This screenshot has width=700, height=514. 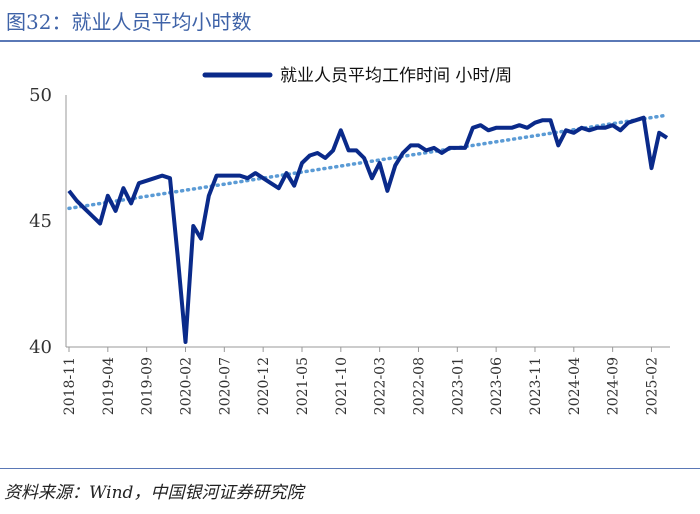 What do you see at coordinates (129, 22) in the screenshot?
I see `figure-title: 图32：就业人员平均小时数` at bounding box center [129, 22].